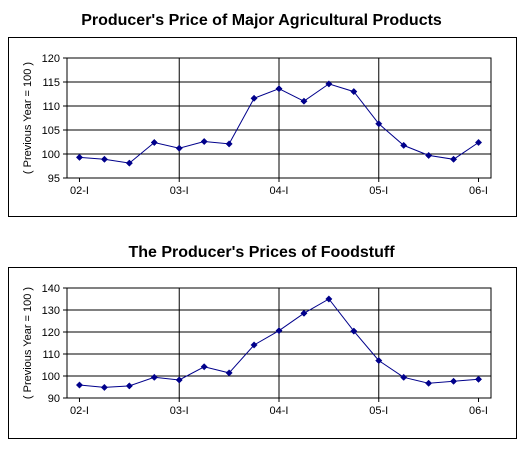 This screenshot has height=456, width=523. I want to click on y-tick-label: 105, so click(51, 131).